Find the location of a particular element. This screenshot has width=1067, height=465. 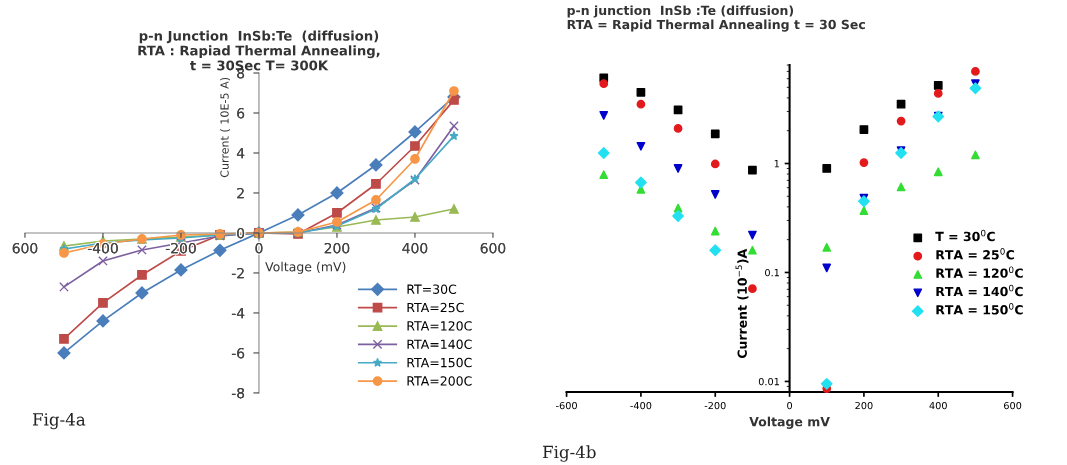

y-tick-label: 0.1 is located at coordinates (772, 272).